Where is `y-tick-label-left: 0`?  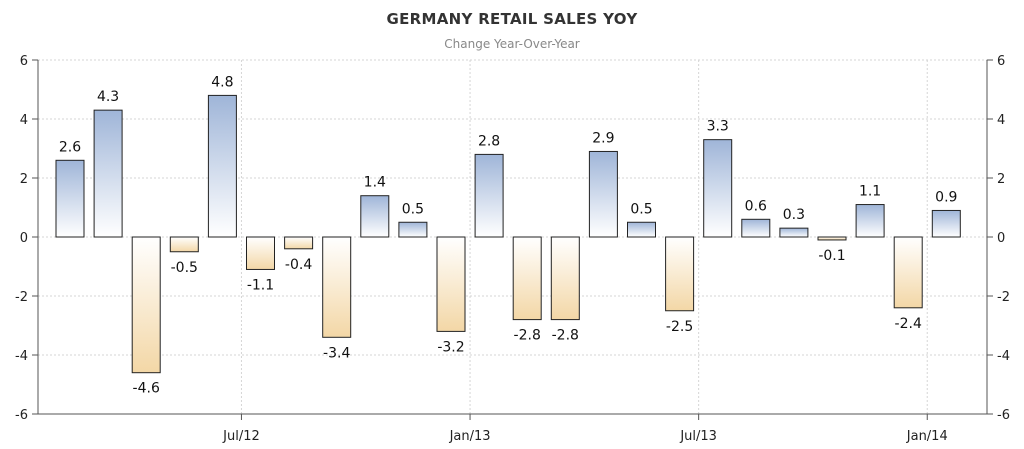 y-tick-label-left: 0 is located at coordinates (24, 238).